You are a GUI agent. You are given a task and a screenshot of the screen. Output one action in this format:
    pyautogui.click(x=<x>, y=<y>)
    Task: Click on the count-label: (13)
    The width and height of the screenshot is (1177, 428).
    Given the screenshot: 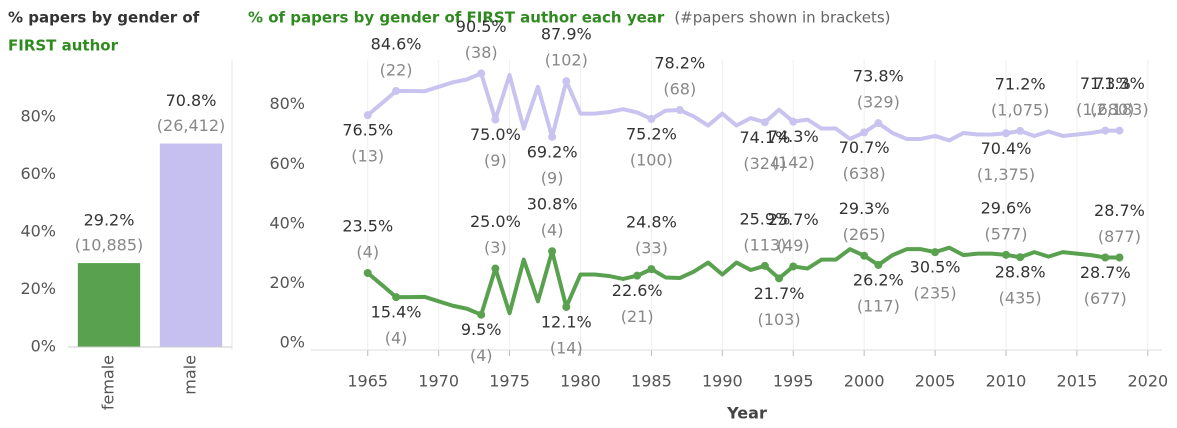 What is the action you would take?
    pyautogui.click(x=367, y=156)
    